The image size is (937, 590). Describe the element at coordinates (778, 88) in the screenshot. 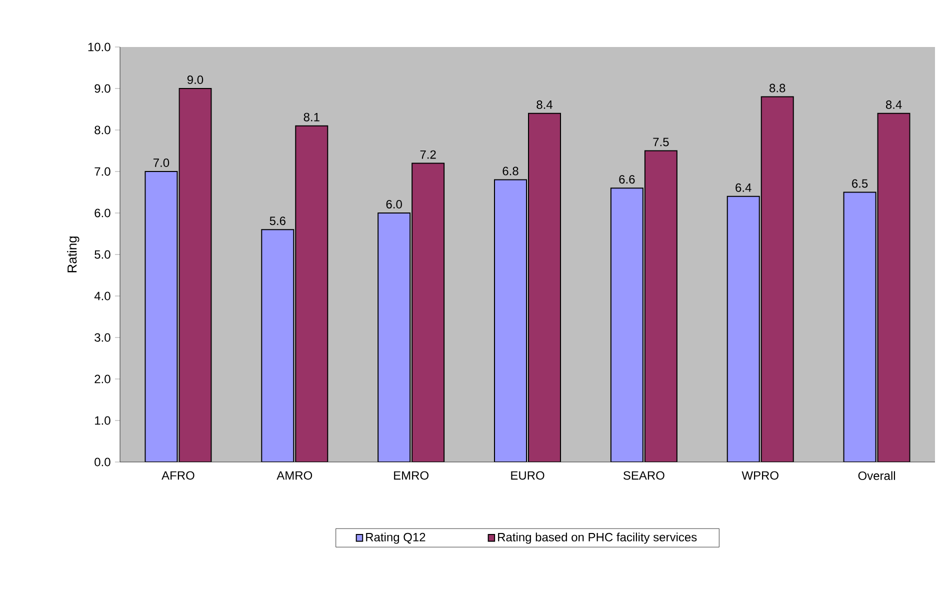

I see `data-label: 8.8` at that location.